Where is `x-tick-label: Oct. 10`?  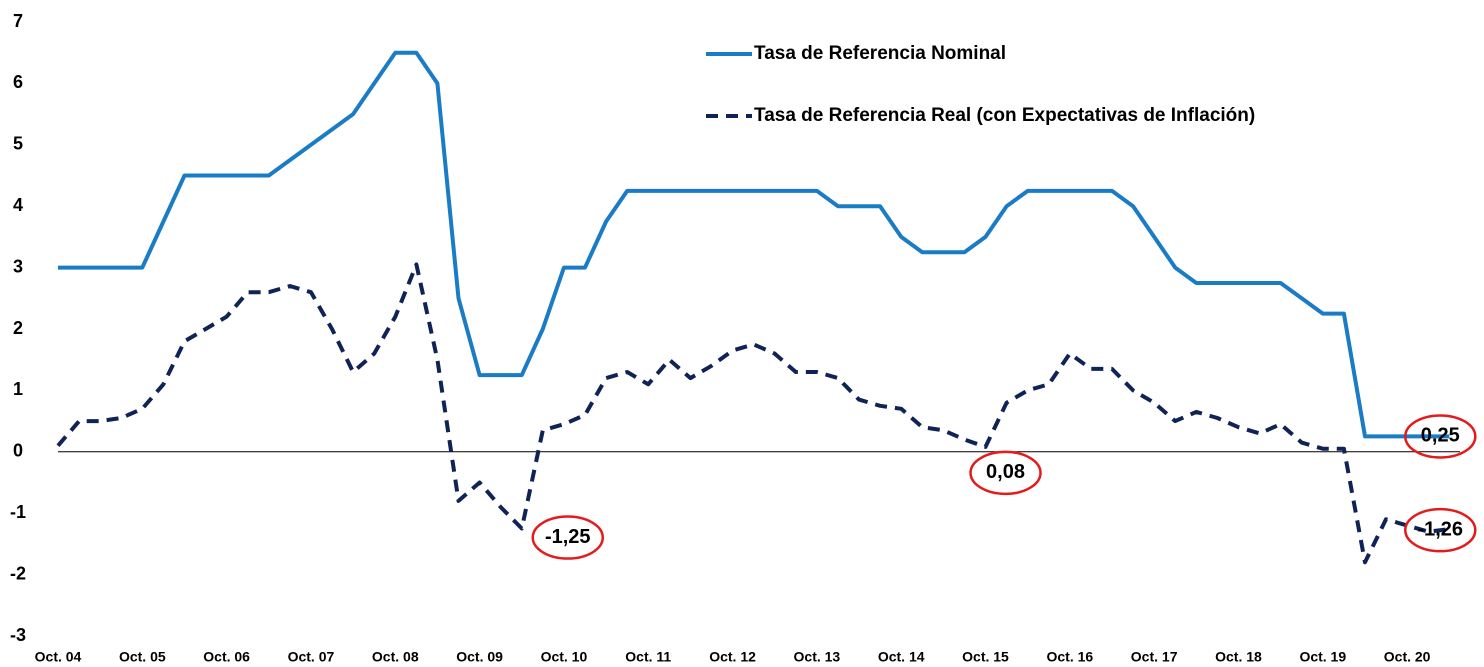
x-tick-label: Oct. 10 is located at coordinates (564, 657).